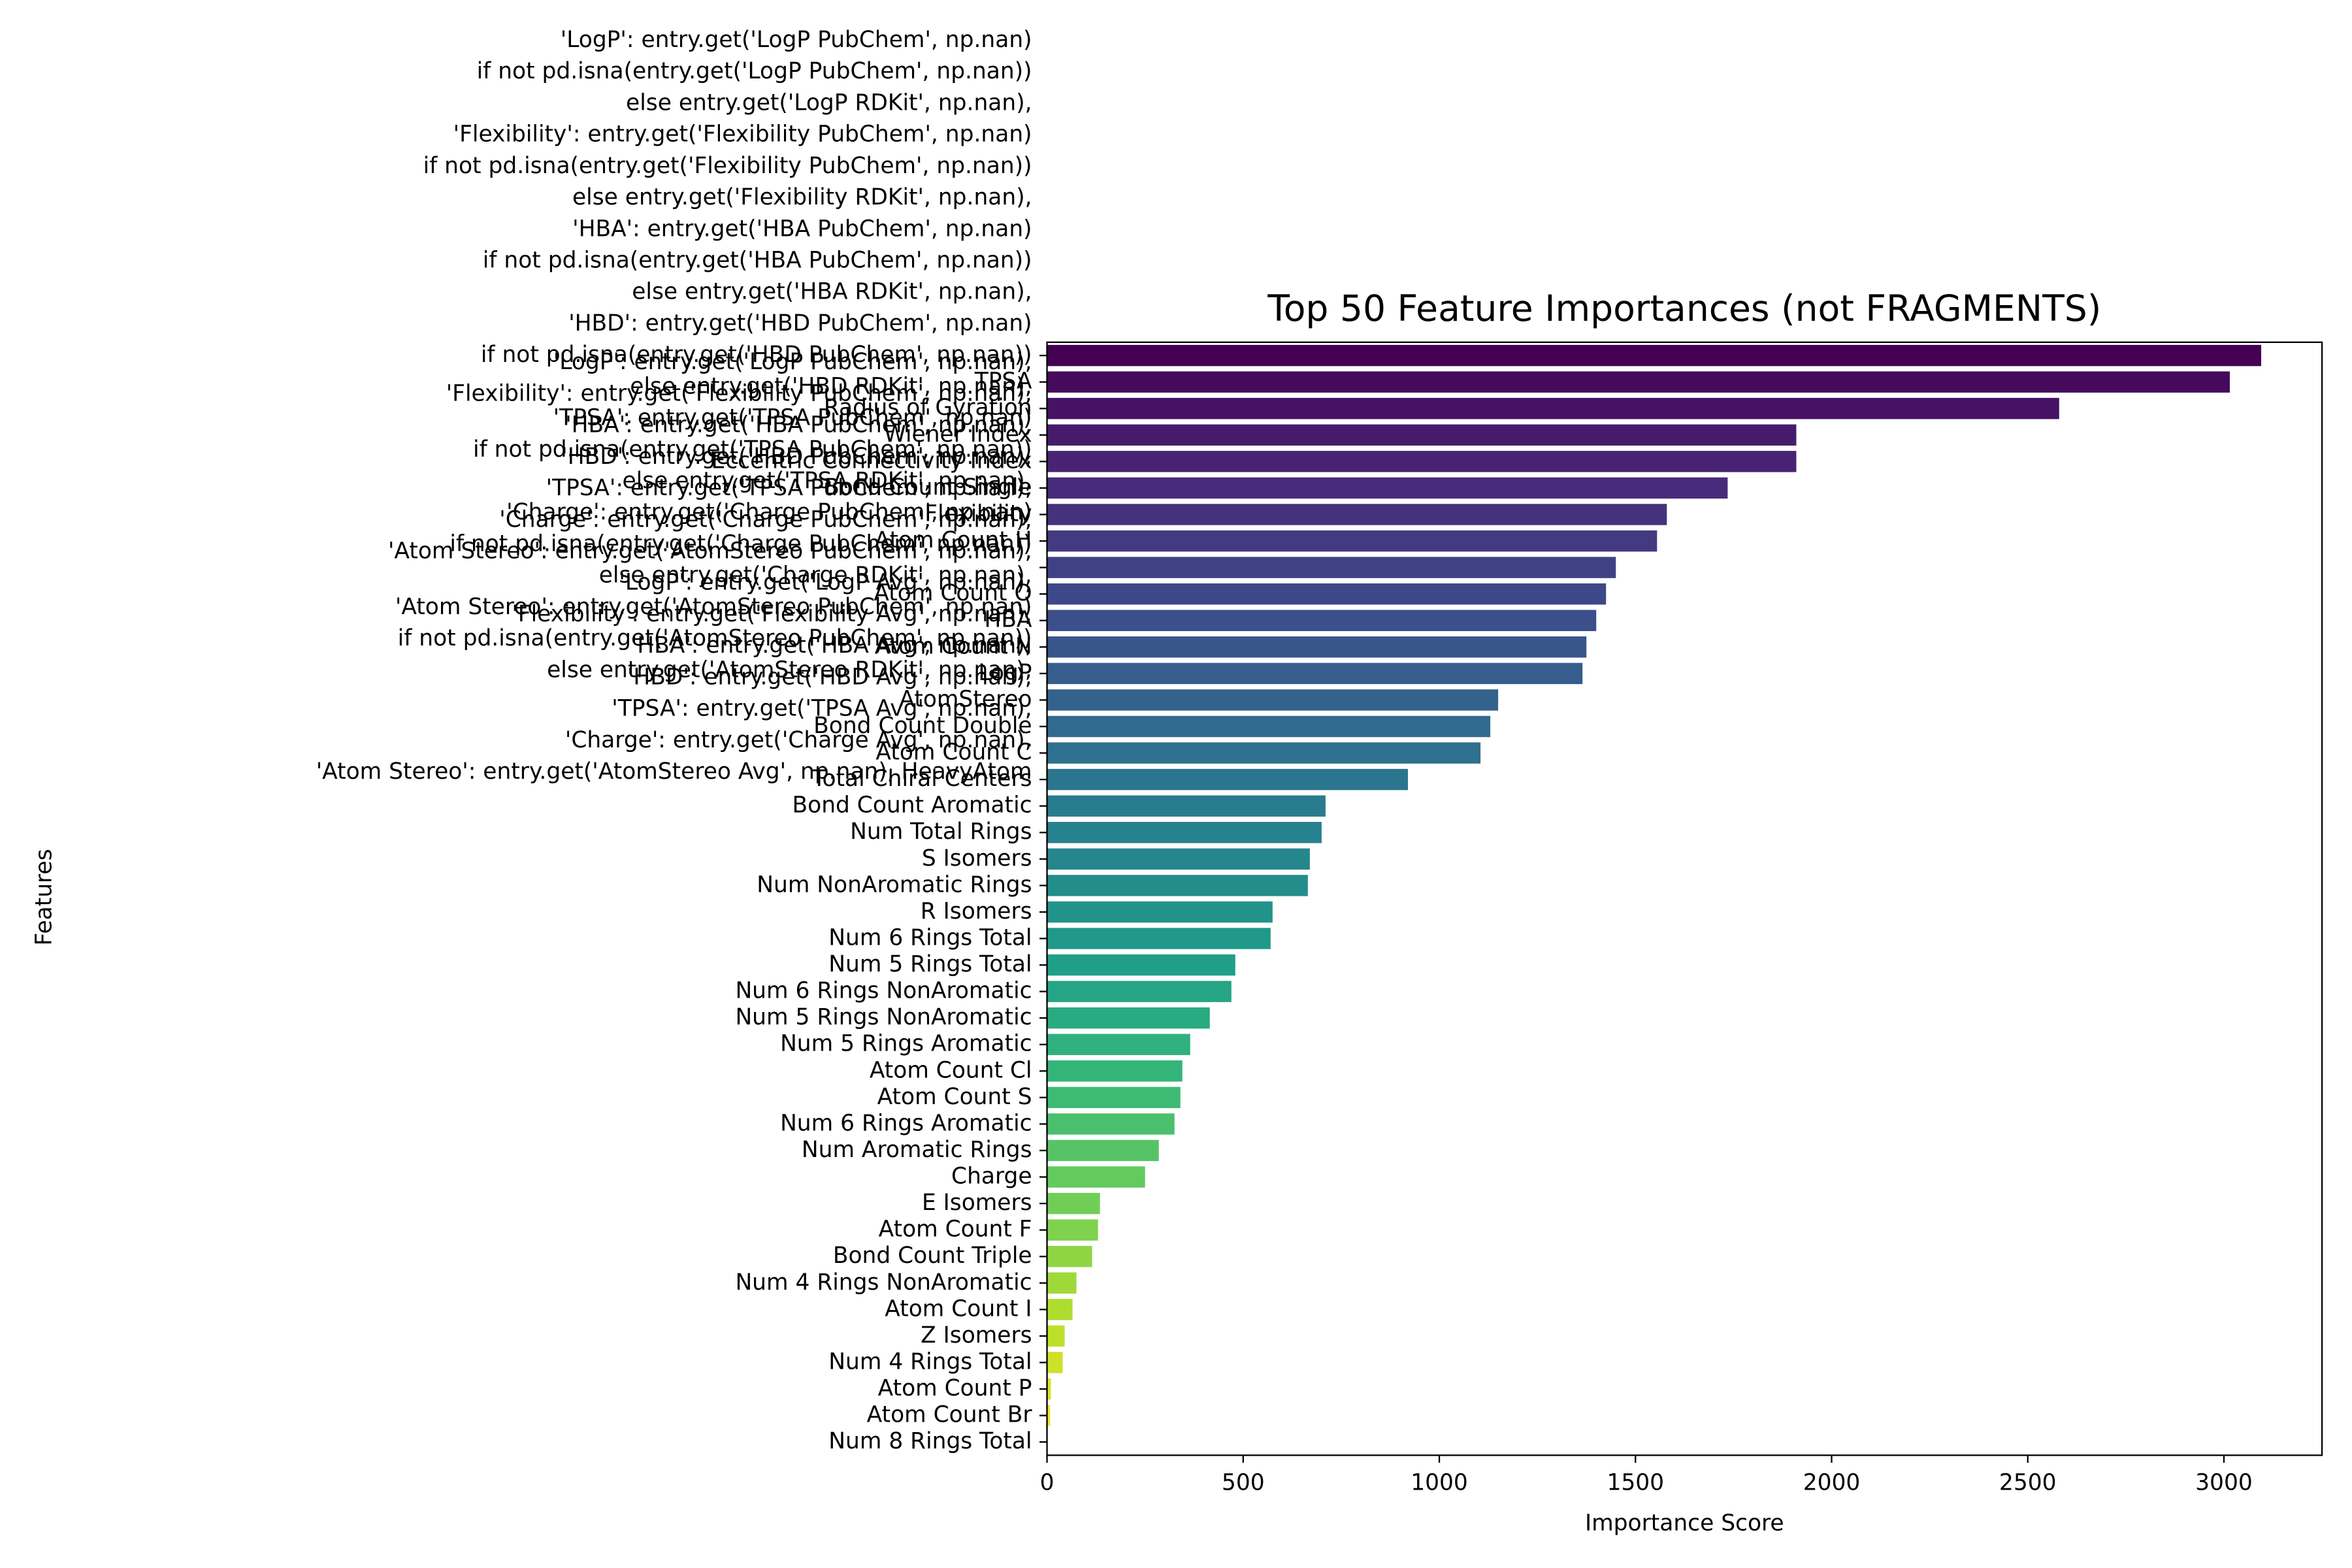  I want to click on y-tick-label: Wiener Index, so click(958, 434).